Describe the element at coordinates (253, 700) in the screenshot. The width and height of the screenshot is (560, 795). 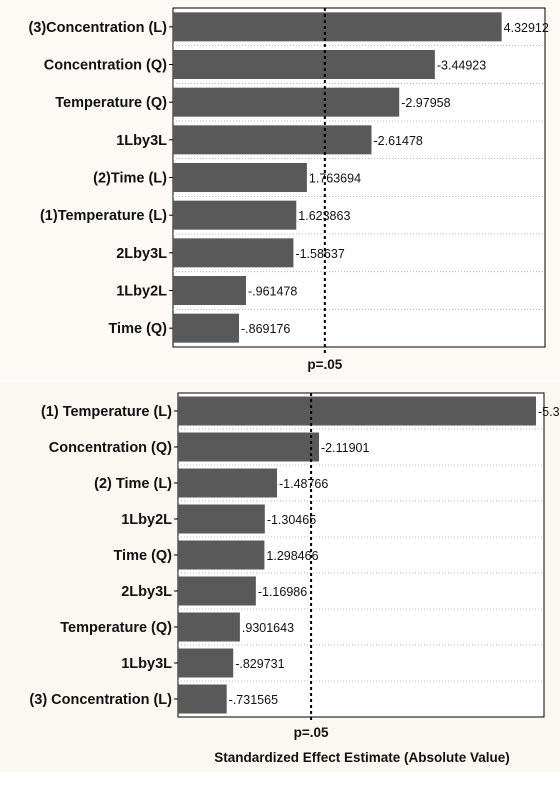
I see `value-label: -.731565` at that location.